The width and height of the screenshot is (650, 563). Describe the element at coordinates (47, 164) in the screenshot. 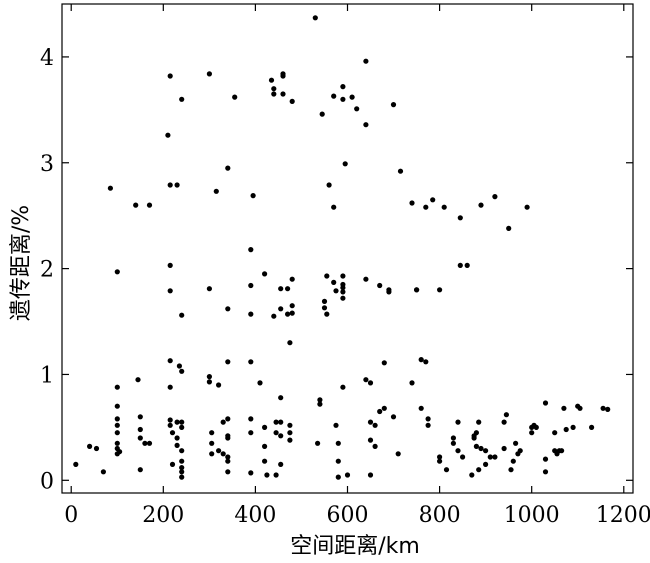

I see `y-tick-label: 3` at that location.